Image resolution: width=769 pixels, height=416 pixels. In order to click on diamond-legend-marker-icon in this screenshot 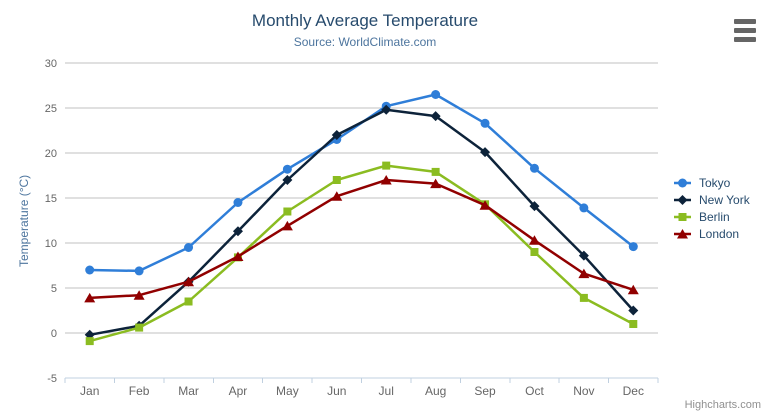, I will do `click(682, 199)`.